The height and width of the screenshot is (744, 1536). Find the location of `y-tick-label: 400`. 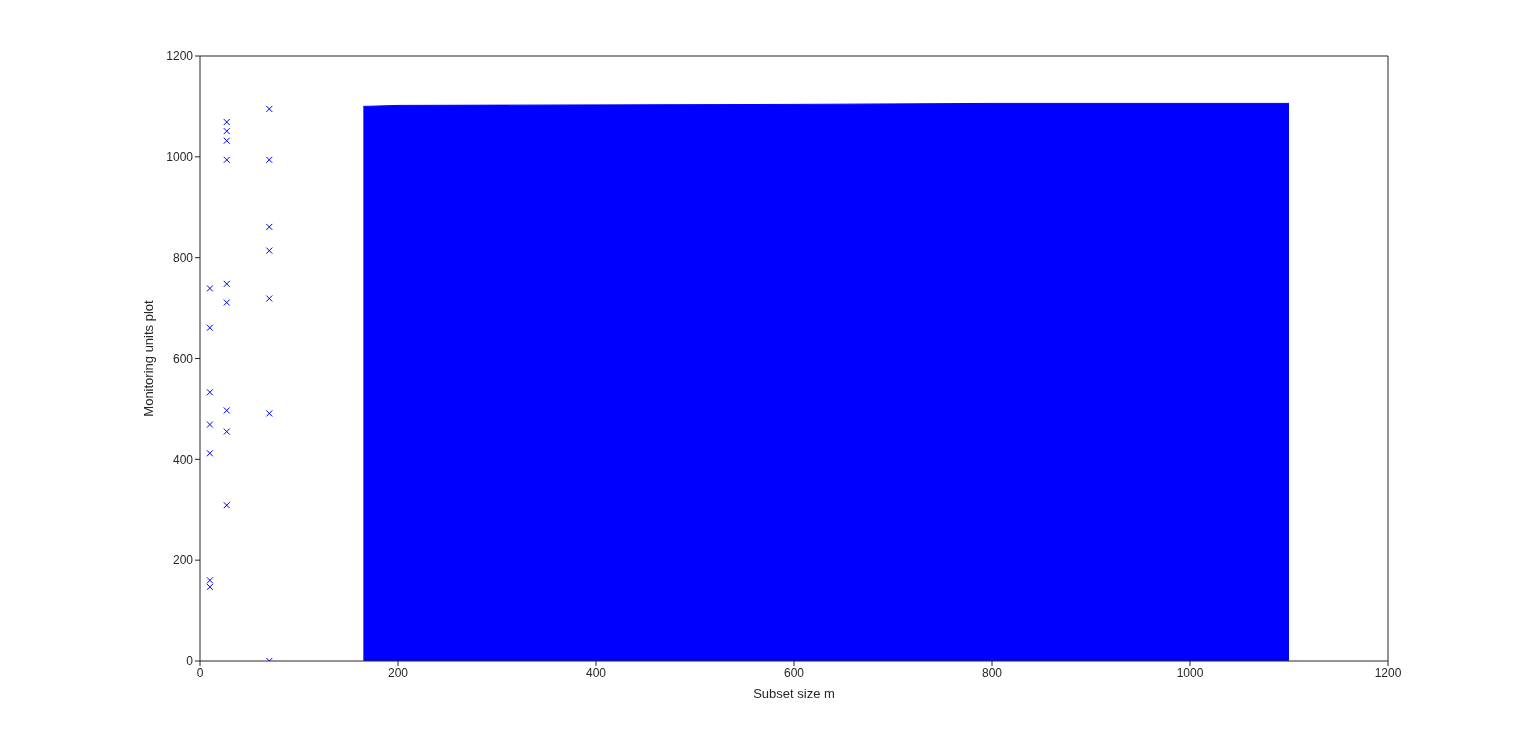

y-tick-label: 400 is located at coordinates (183, 459).